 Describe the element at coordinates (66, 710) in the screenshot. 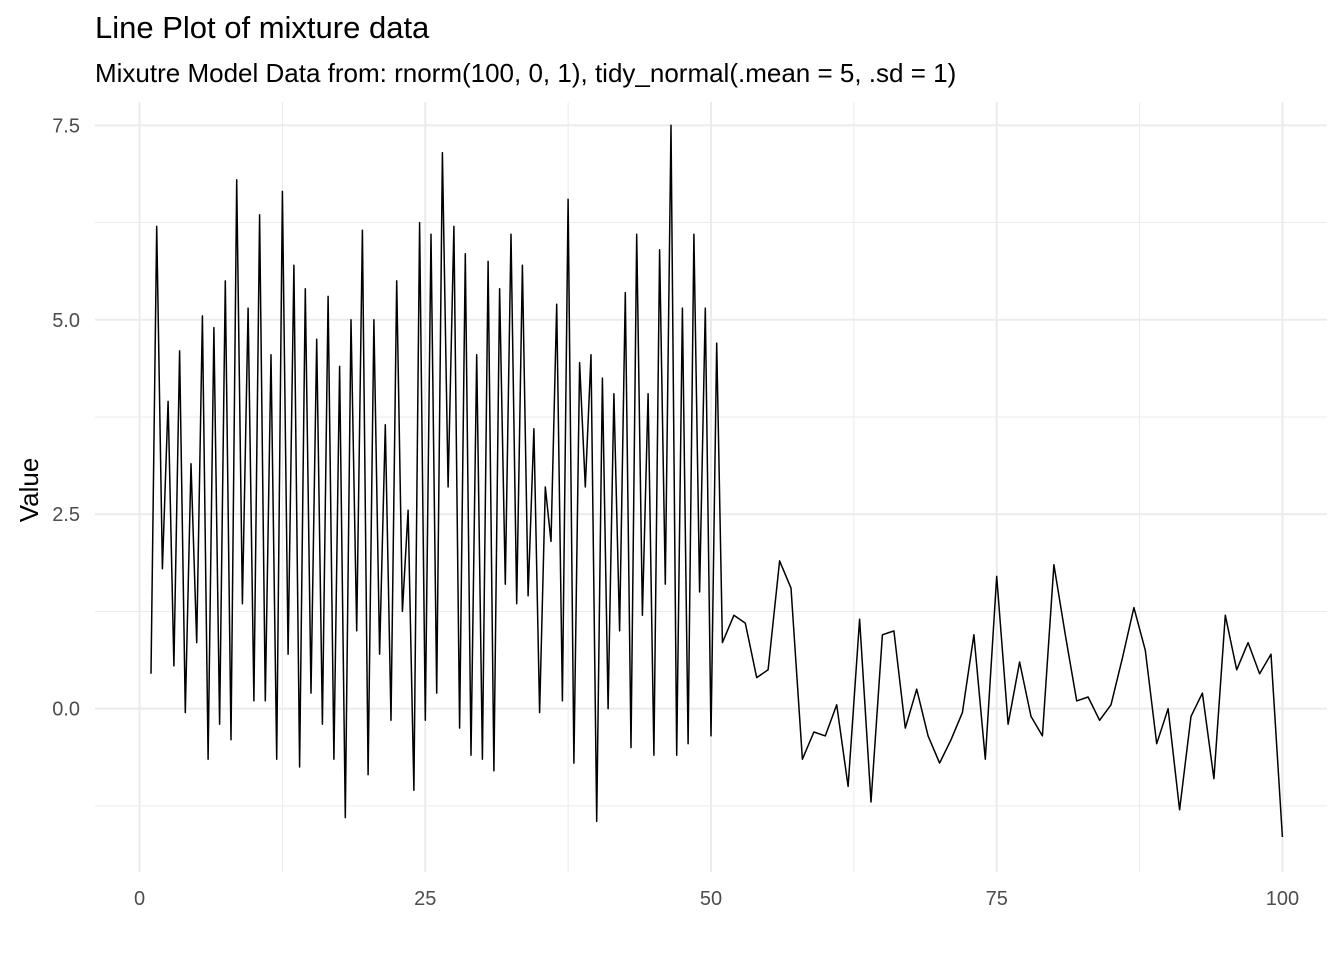

I see `y-tick-label: 0.0` at that location.